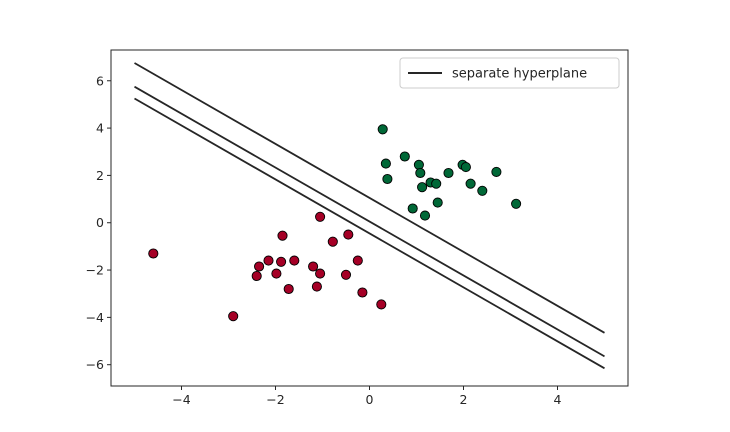 Image resolution: width=730 pixels, height=432 pixels. Describe the element at coordinates (100, 80) in the screenshot. I see `y-tick-label: 6` at that location.